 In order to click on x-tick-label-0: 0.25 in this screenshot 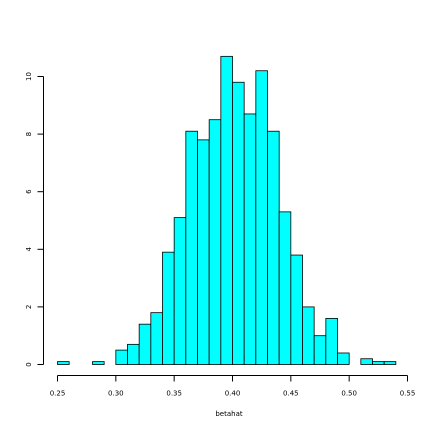, I will do `click(58, 394)`.